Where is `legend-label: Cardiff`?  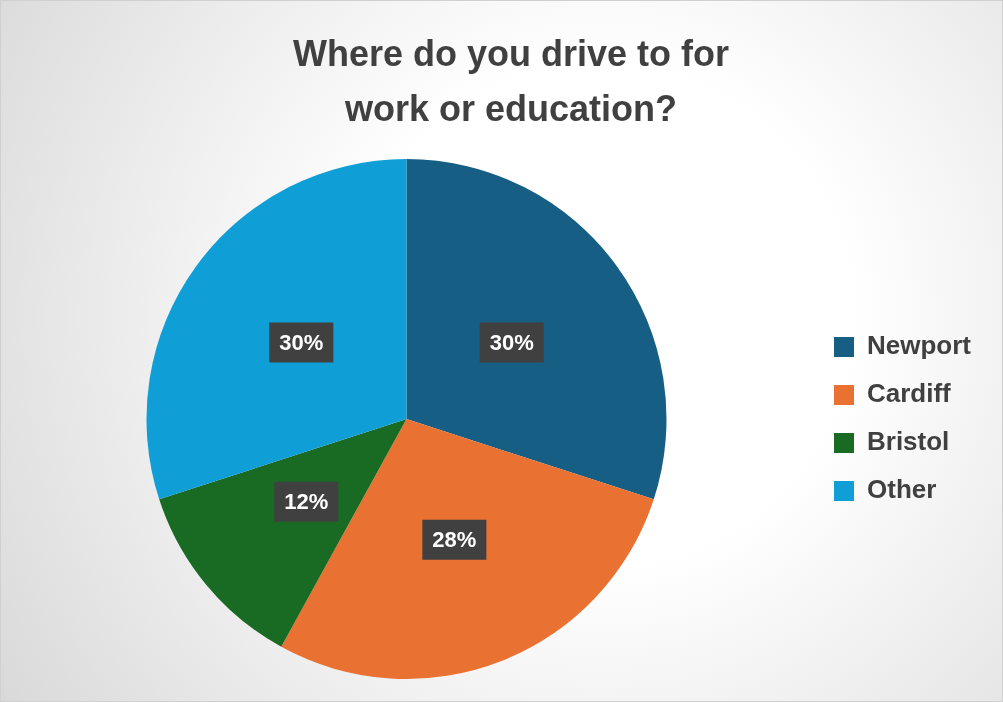 legend-label: Cardiff is located at coordinates (909, 393).